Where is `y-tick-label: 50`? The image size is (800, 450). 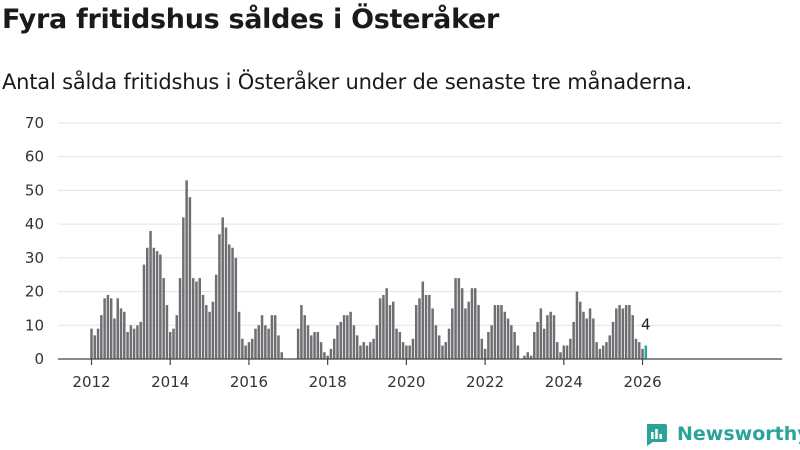 y-tick-label: 50 is located at coordinates (34, 190).